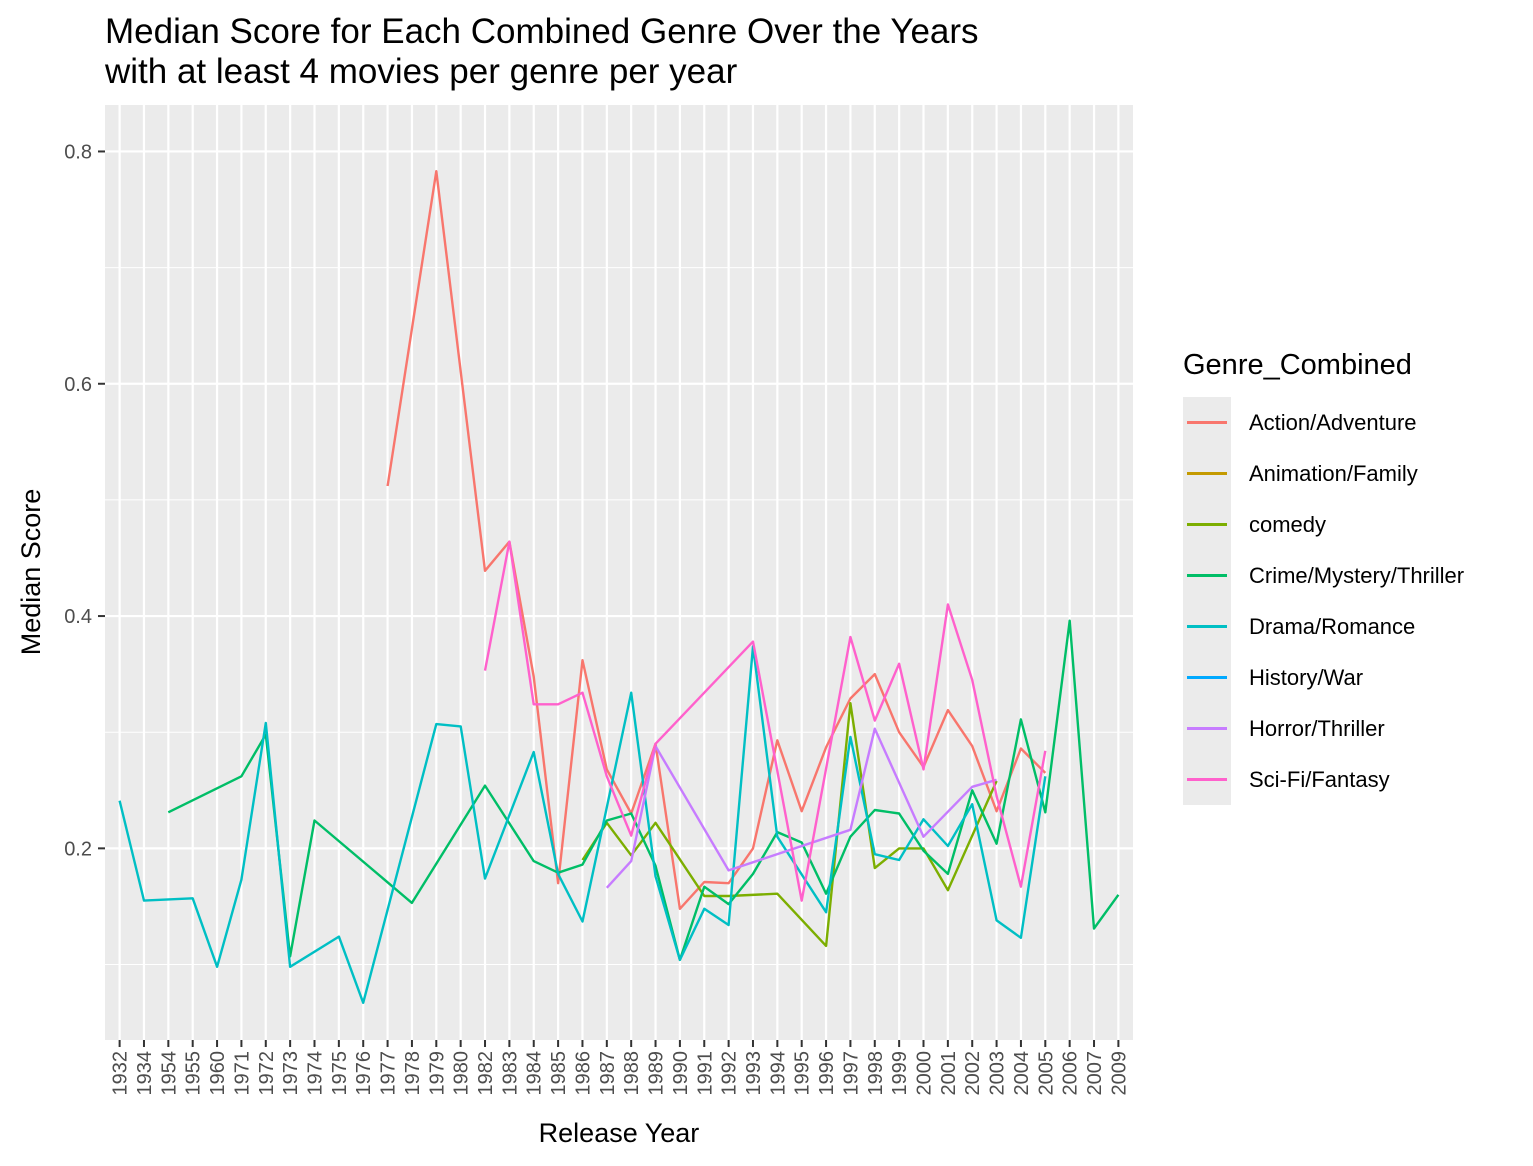 This screenshot has width=1533, height=1166. I want to click on x-tick-label: 2009, so click(1119, 1073).